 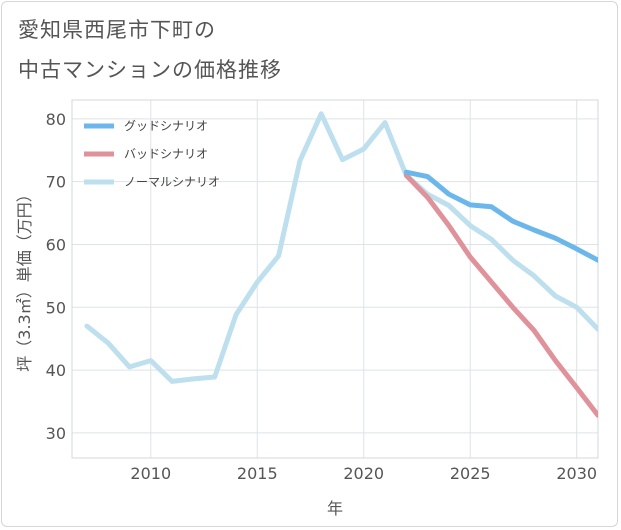 What do you see at coordinates (166, 126) in the screenshot?
I see `legend-label-0: グッドシナリオ` at bounding box center [166, 126].